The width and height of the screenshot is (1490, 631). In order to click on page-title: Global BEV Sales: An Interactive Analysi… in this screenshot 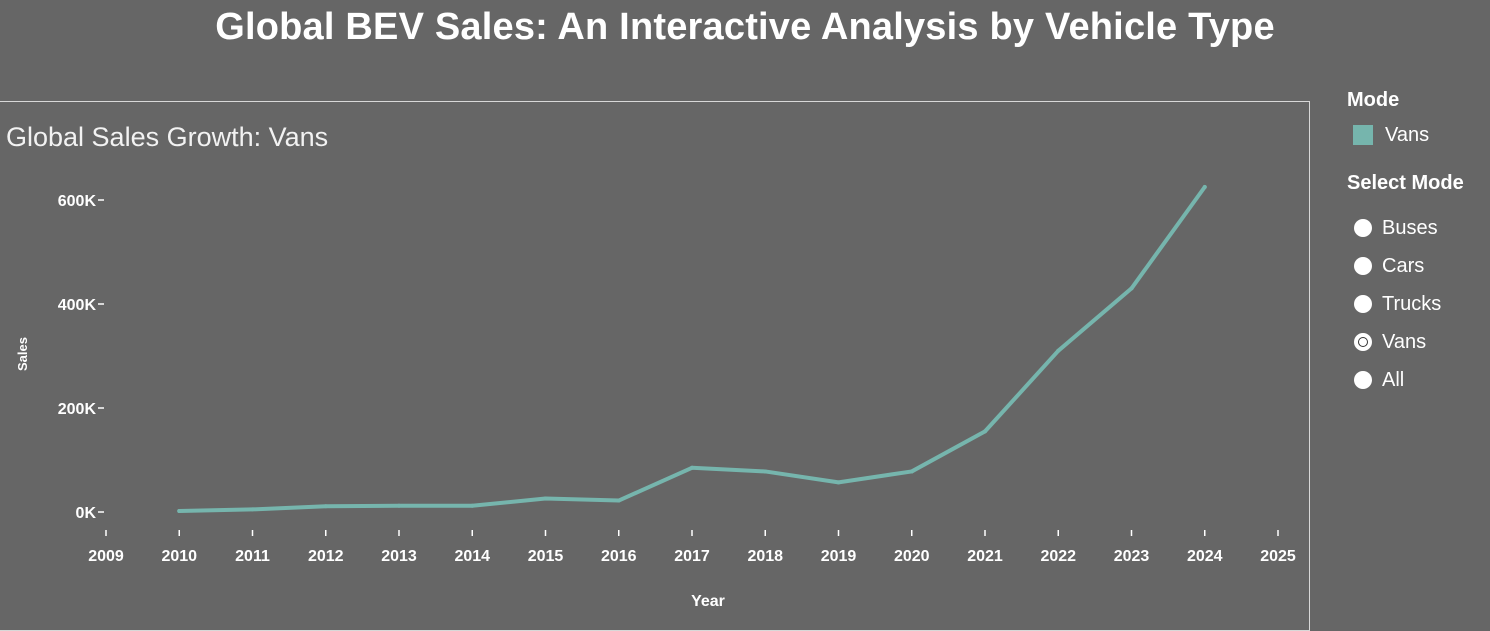, I will do `click(745, 27)`.